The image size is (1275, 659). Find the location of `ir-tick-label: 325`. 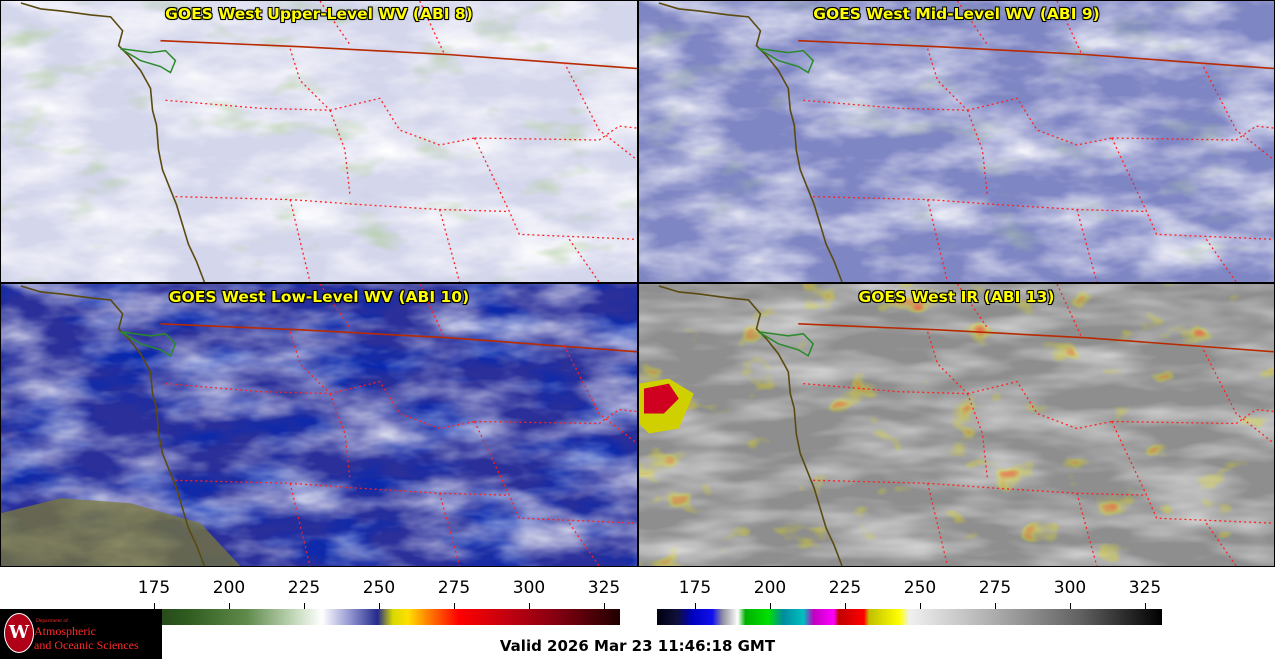

ir-tick-label: 325 is located at coordinates (1145, 588).